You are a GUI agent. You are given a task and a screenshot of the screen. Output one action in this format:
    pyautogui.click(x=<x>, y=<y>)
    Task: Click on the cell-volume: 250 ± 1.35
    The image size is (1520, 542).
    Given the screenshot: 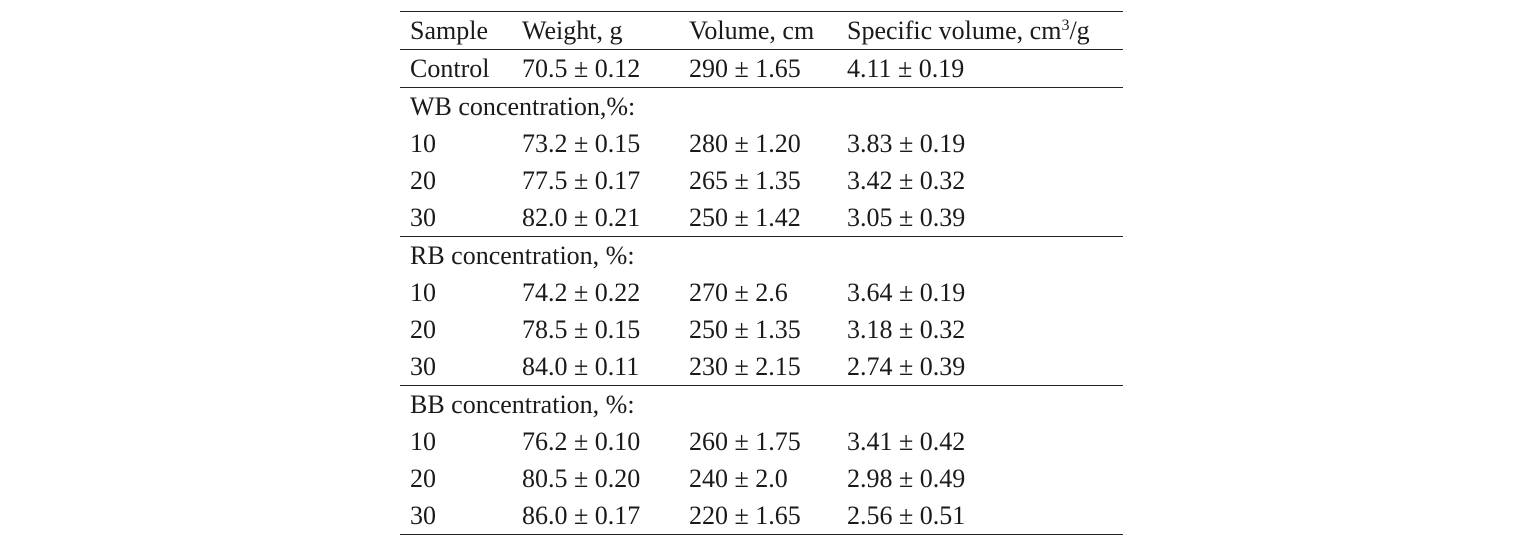 What is the action you would take?
    pyautogui.click(x=745, y=329)
    